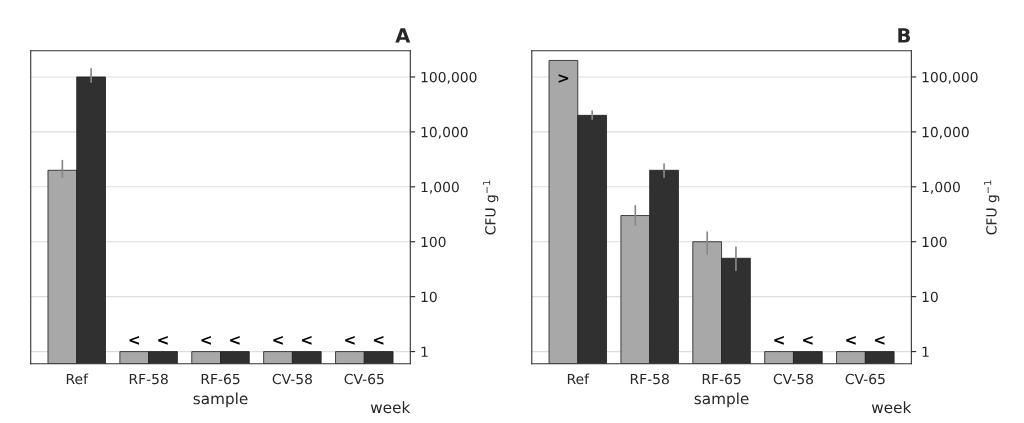  What do you see at coordinates (904, 35) in the screenshot?
I see `chart-title: B` at bounding box center [904, 35].